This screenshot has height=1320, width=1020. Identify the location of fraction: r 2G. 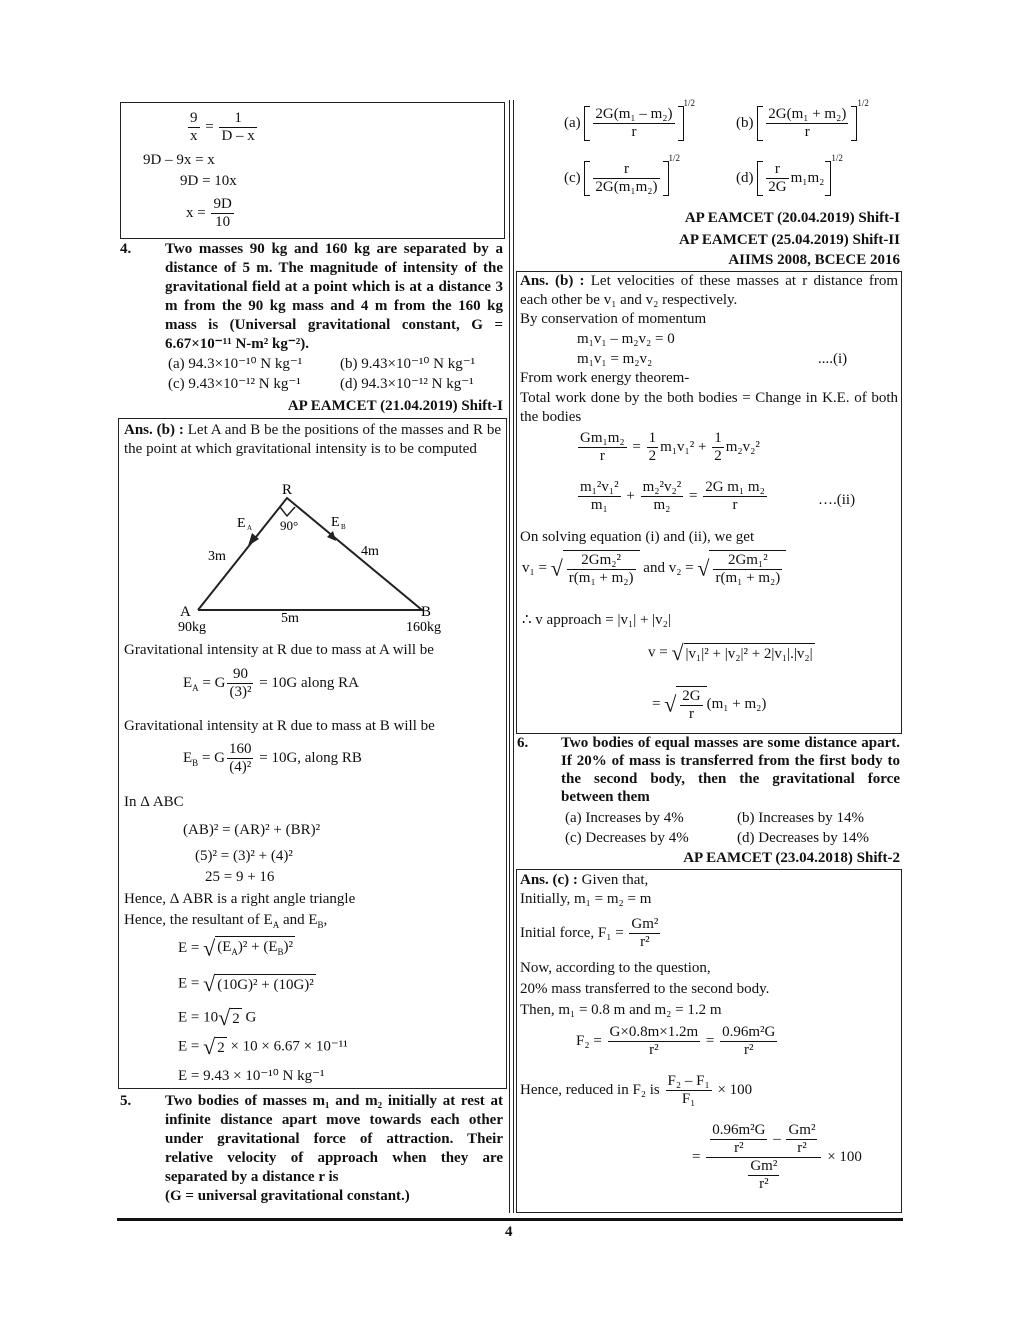
(777, 178).